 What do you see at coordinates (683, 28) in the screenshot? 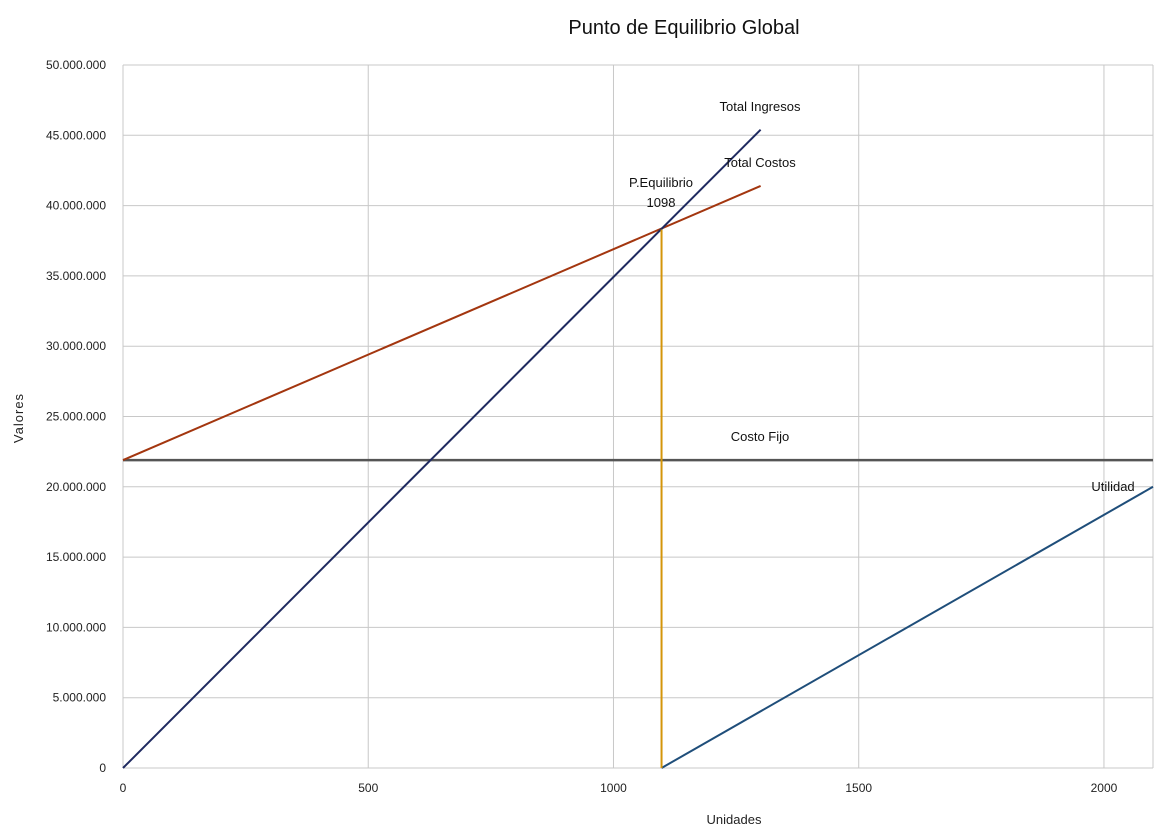
I see `chart-title: Punto de Equilibrio Global` at bounding box center [683, 28].